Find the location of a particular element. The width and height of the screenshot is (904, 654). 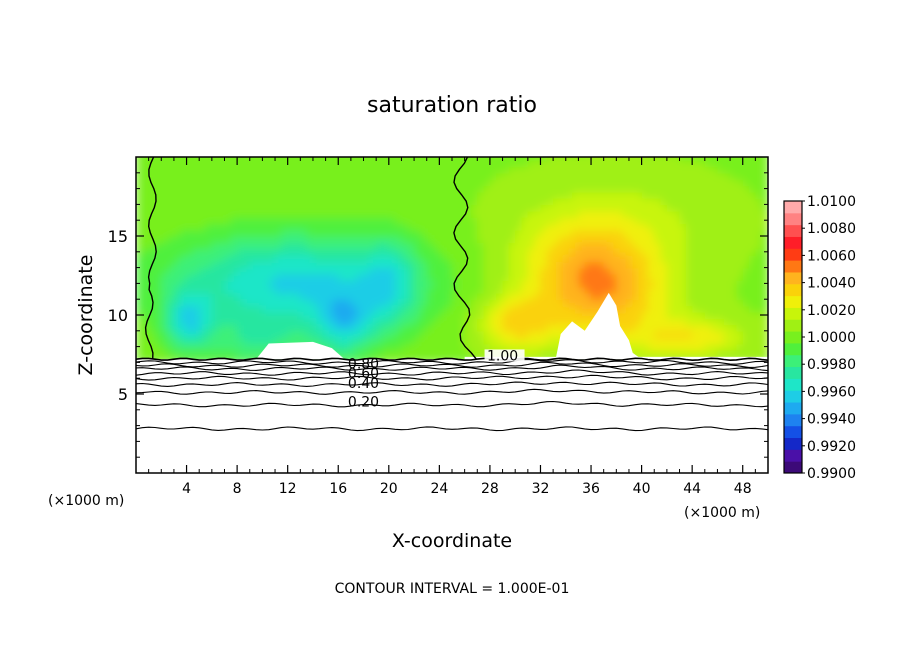

colorbar-swatch is located at coordinates (793, 207).